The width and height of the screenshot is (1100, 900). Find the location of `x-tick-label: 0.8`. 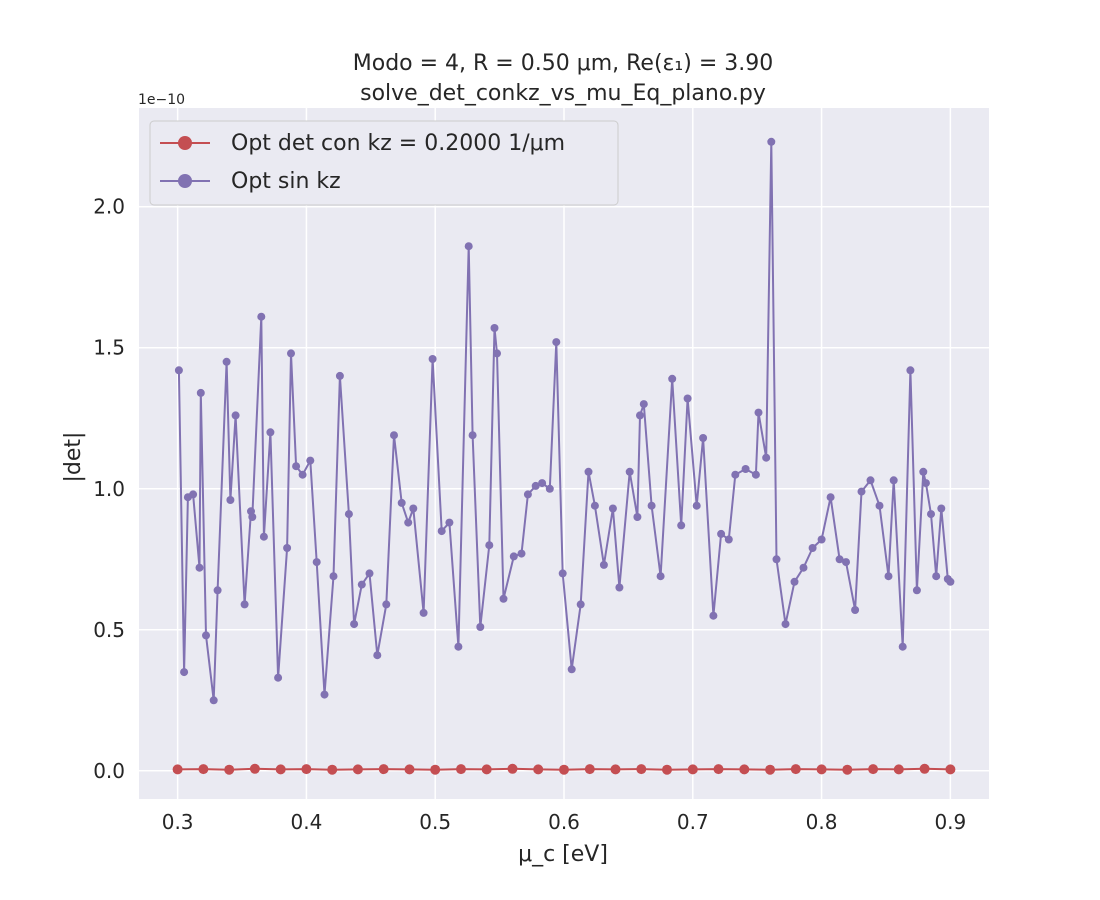

x-tick-label: 0.8 is located at coordinates (822, 822).